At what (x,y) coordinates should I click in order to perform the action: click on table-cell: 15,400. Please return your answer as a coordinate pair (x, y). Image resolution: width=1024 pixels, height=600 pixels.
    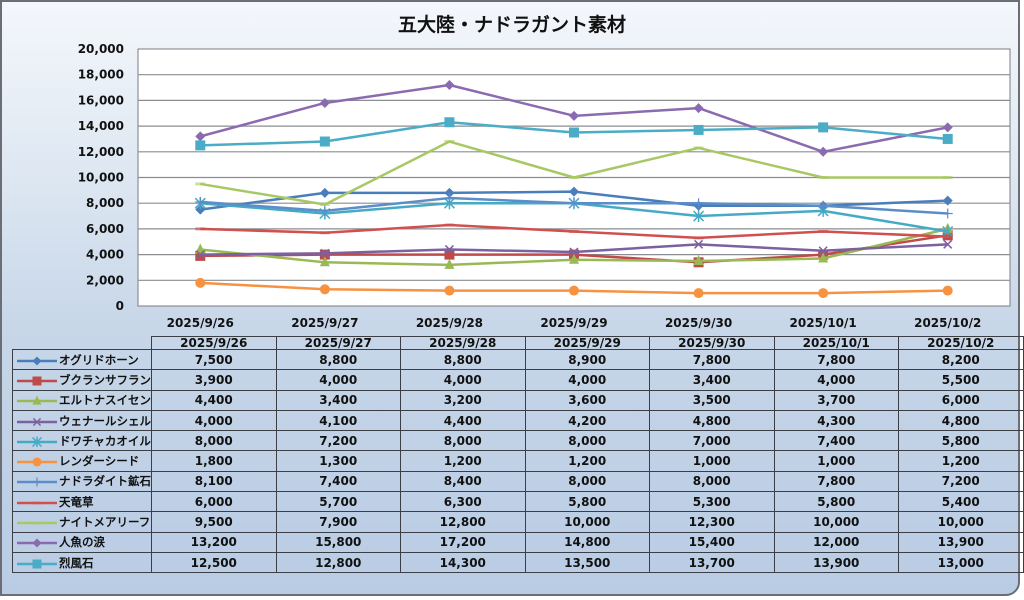
    Looking at the image, I should click on (712, 542).